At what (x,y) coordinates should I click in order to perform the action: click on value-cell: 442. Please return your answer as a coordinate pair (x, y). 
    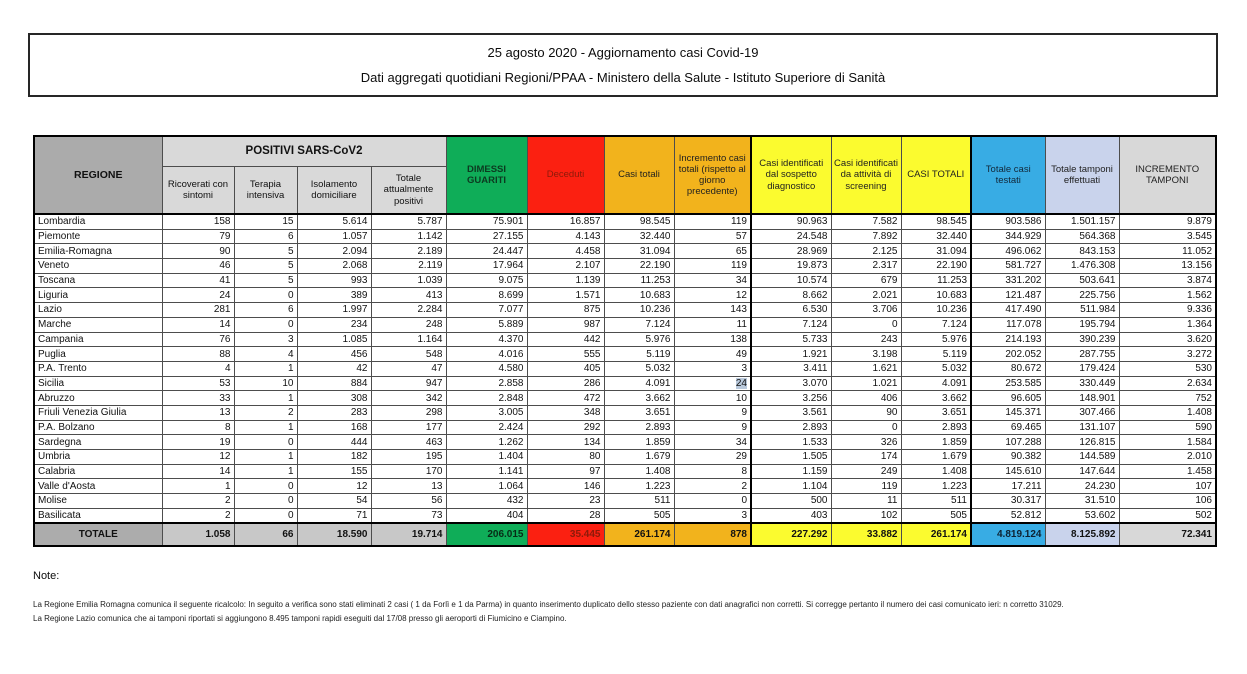
    Looking at the image, I should click on (565, 339).